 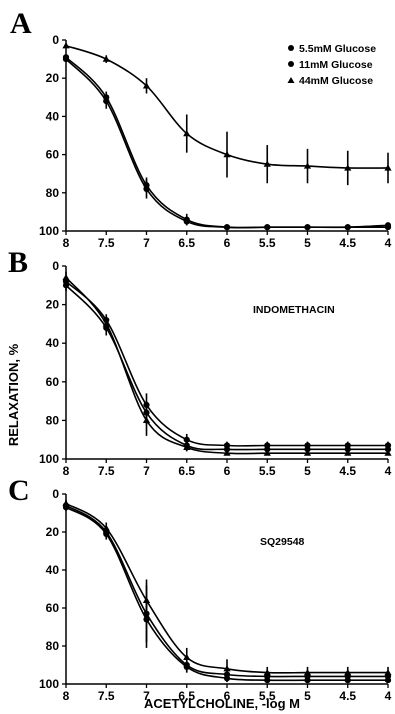 I want to click on panel-c-y-tick-label: 40, so click(x=53, y=570).